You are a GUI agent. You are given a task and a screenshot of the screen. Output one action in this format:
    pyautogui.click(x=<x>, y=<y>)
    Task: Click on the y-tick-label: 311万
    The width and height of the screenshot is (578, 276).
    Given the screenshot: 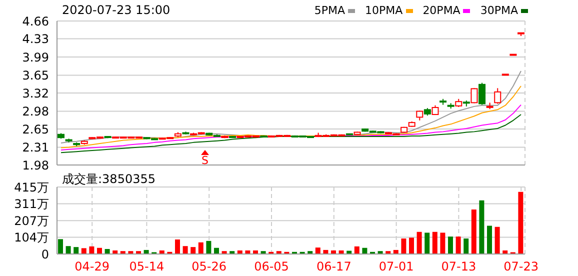 What is the action you would take?
    pyautogui.click(x=31, y=204)
    